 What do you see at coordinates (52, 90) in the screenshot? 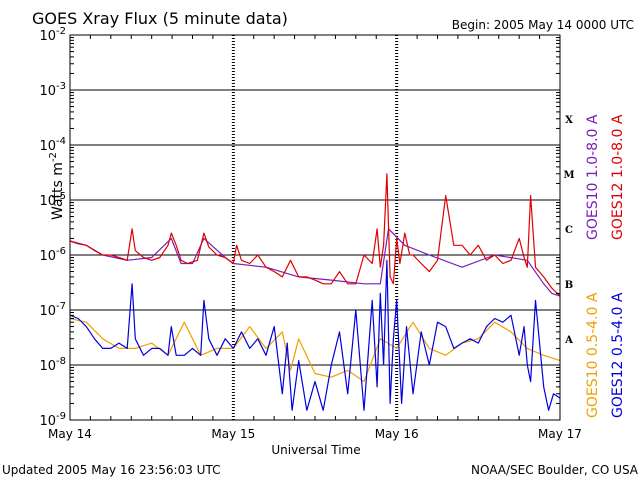
I see `y-tick-label: 10⁻³` at bounding box center [52, 90].